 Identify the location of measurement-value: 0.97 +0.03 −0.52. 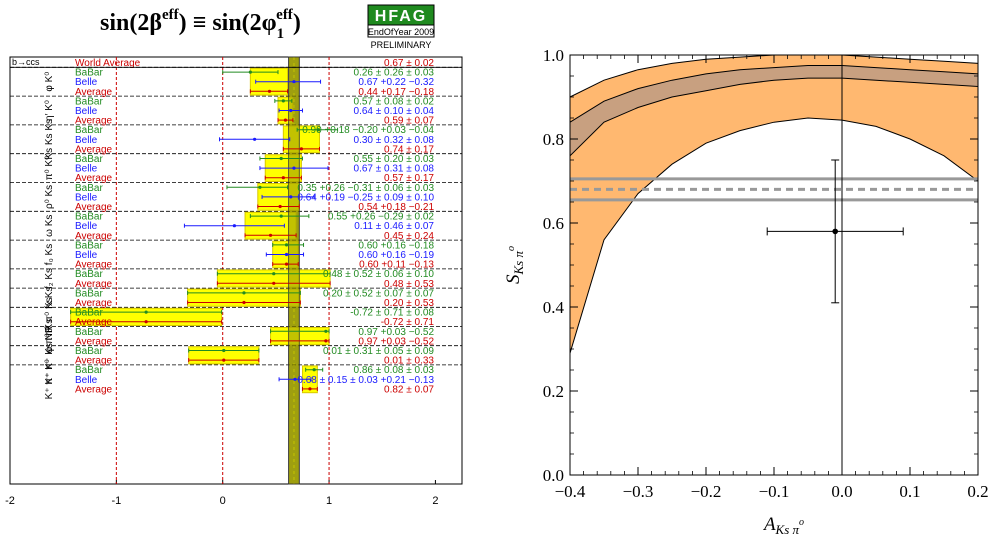
(396, 332).